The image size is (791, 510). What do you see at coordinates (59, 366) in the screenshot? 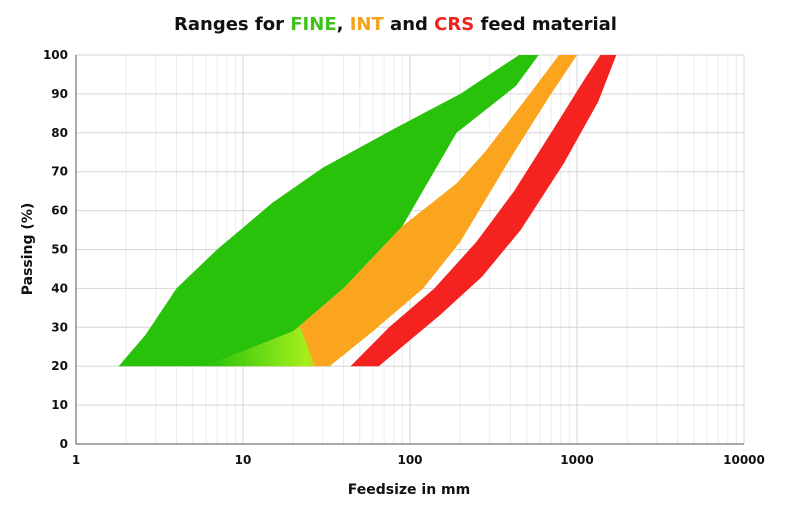
I see `y-tick-label: 20` at bounding box center [59, 366].